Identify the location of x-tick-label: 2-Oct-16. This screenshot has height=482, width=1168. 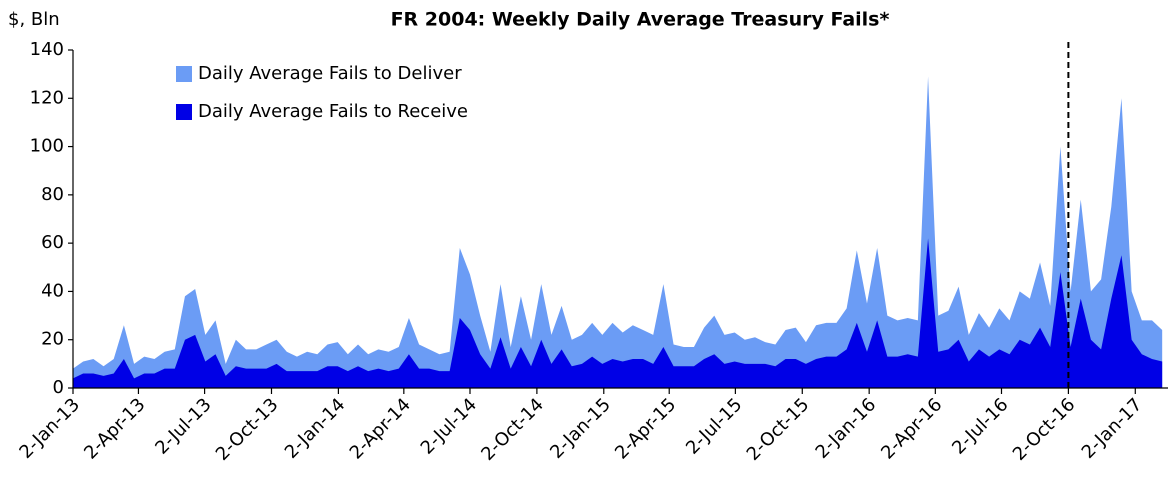
(1044, 429).